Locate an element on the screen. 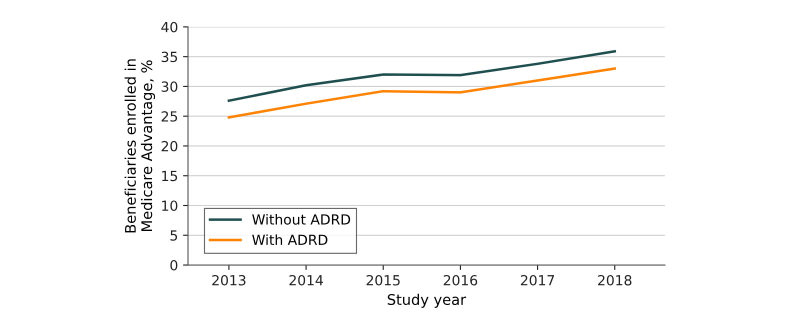 The image size is (785, 324). y-tick-label: 0 is located at coordinates (174, 265).